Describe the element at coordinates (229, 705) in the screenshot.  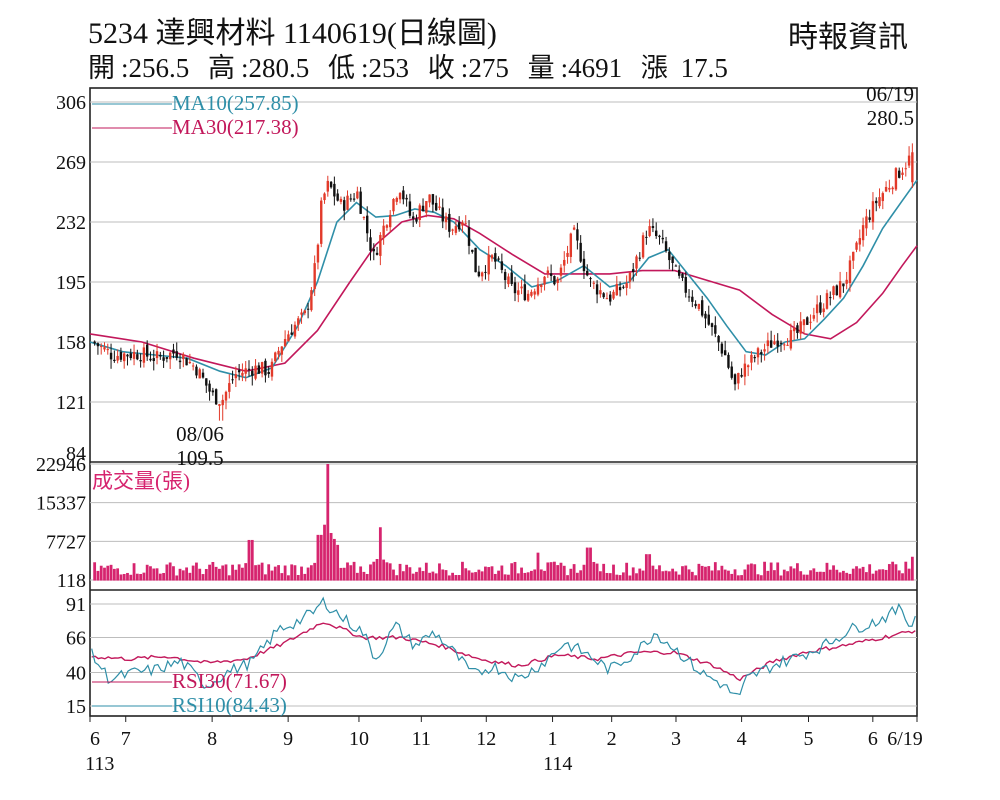
I see `rsi10-legend: RSI10(84.43)` at that location.